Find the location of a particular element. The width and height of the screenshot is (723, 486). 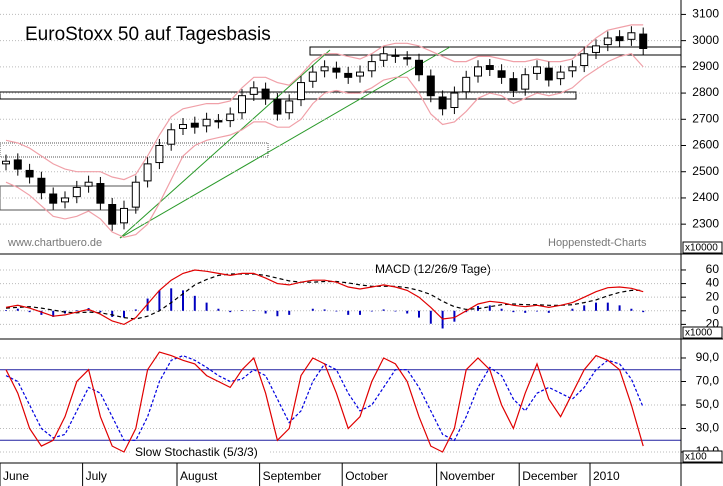

axis-note: x1000 is located at coordinates (699, 333).